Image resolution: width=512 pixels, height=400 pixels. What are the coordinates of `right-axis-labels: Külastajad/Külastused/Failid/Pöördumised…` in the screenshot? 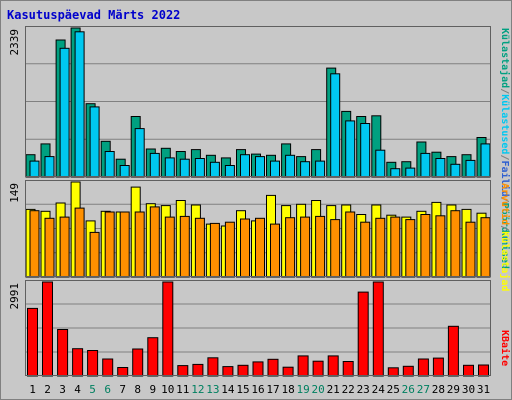 It's located at (505, 197).